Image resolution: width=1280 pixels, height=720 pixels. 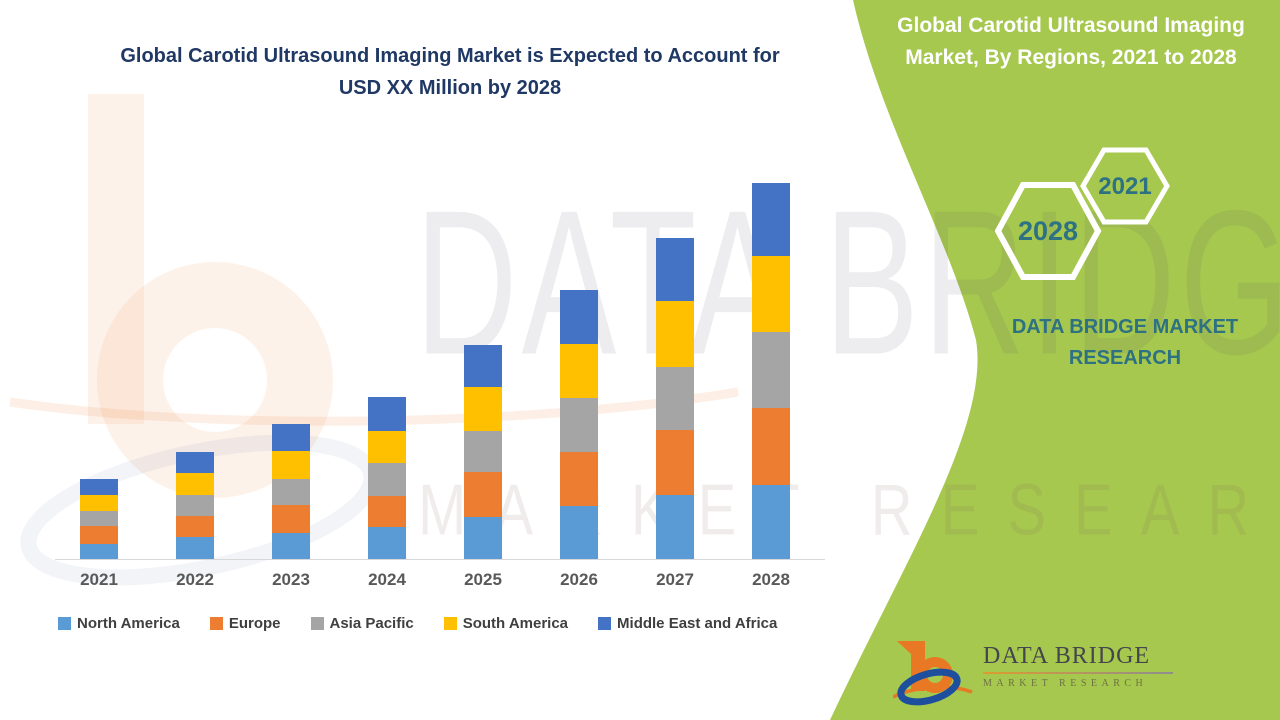 I want to click on legend-label-south-america: South America, so click(x=515, y=623).